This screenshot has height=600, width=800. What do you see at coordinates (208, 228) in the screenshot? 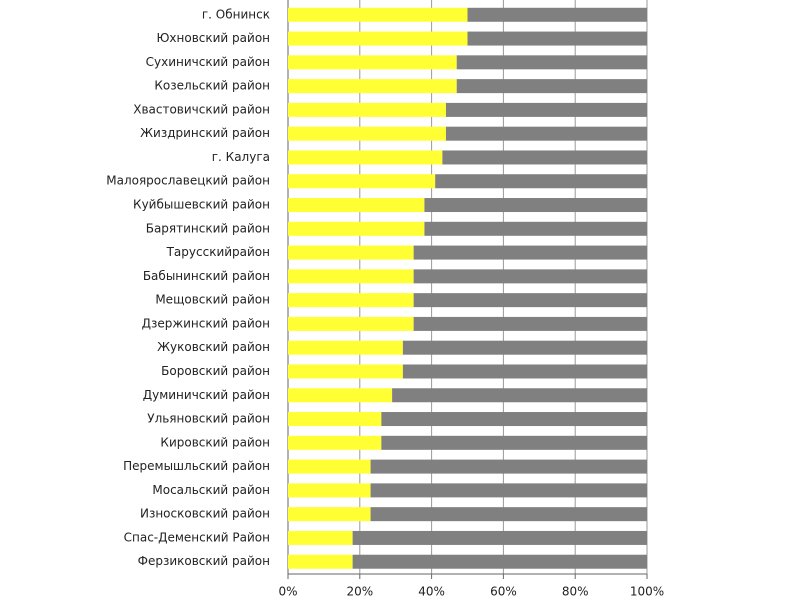
I see `y-tick-label: Барятинский район` at bounding box center [208, 228].